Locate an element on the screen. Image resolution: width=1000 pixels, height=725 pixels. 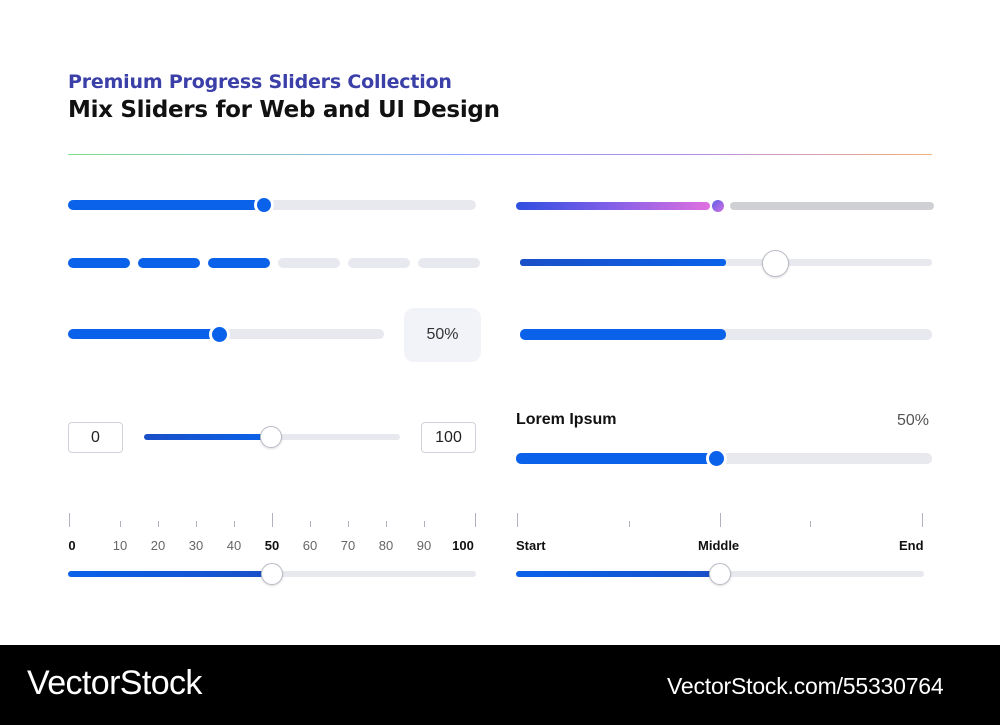
slider-value-label: 50% is located at coordinates (913, 420).